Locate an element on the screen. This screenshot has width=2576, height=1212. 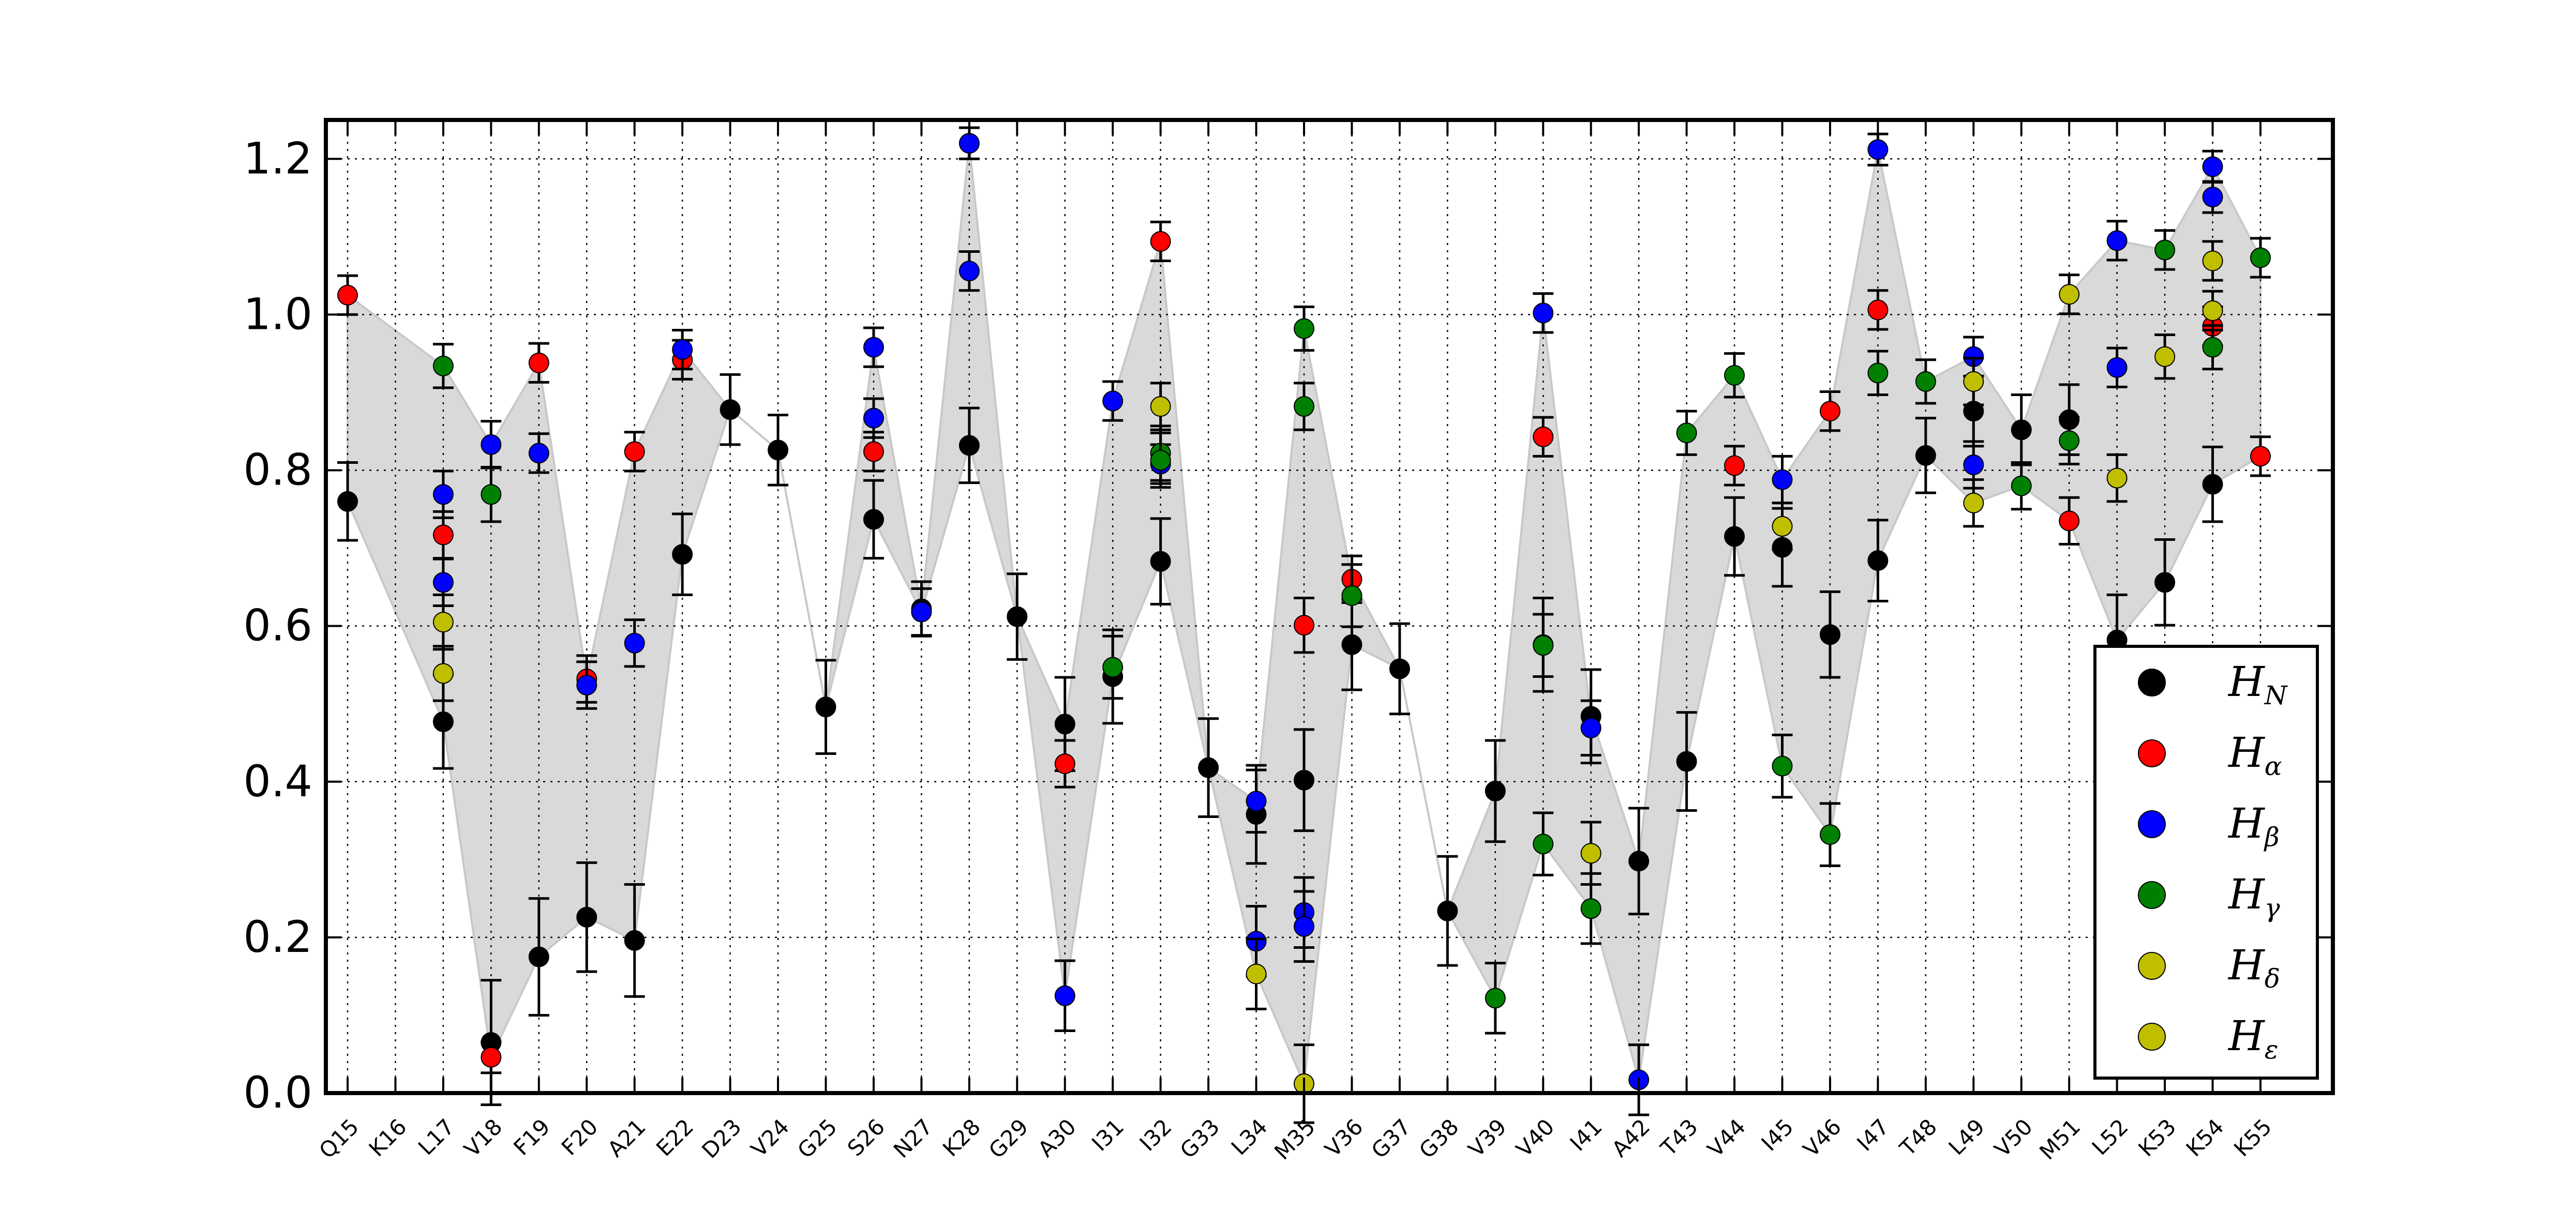
ytick-label: 0.0 is located at coordinates (277, 1093).